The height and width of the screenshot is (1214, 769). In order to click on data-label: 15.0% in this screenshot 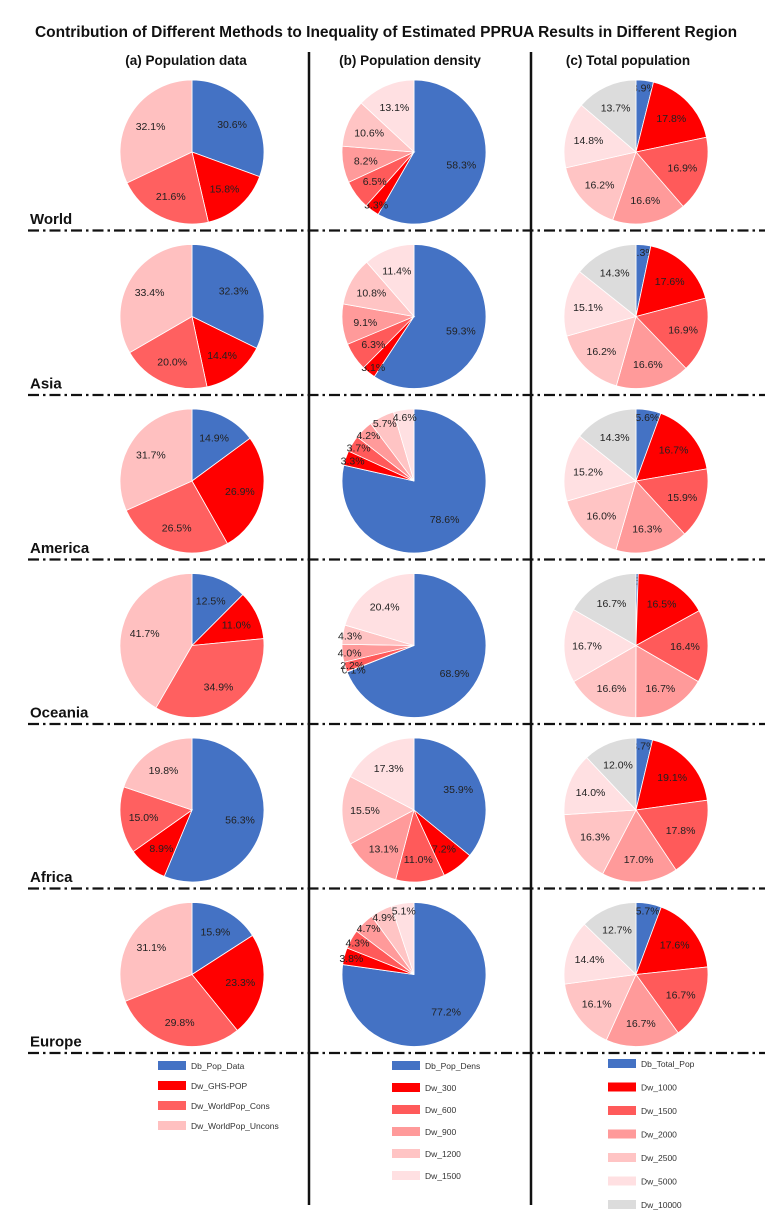, I will do `click(144, 818)`.